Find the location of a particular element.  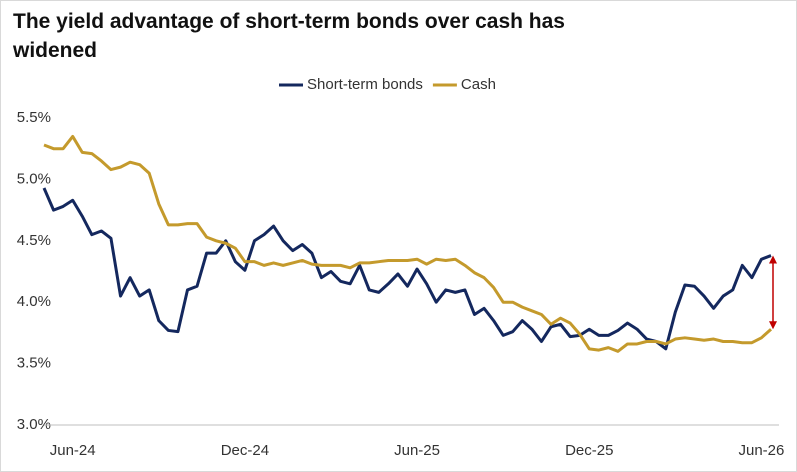

y-tick-label: 4.5% is located at coordinates (34, 240).